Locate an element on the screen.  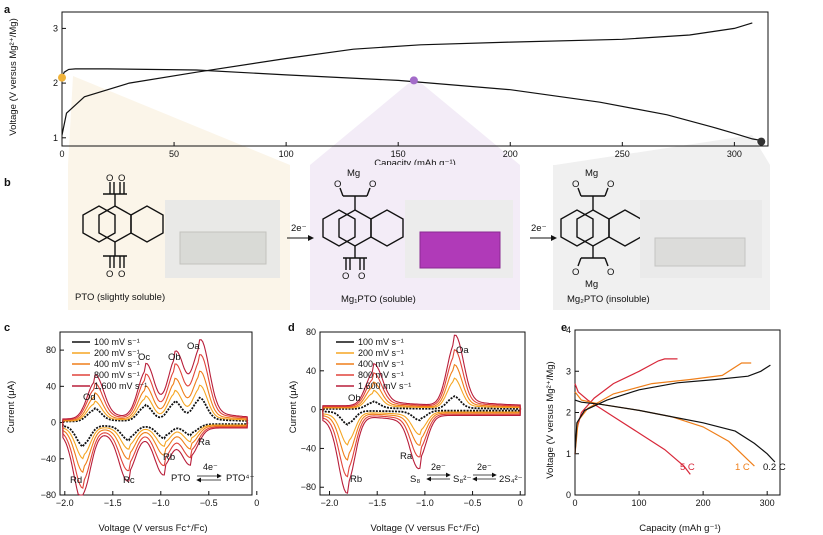
panel-e-0-2-c-charge is located at coordinates (672, 409).